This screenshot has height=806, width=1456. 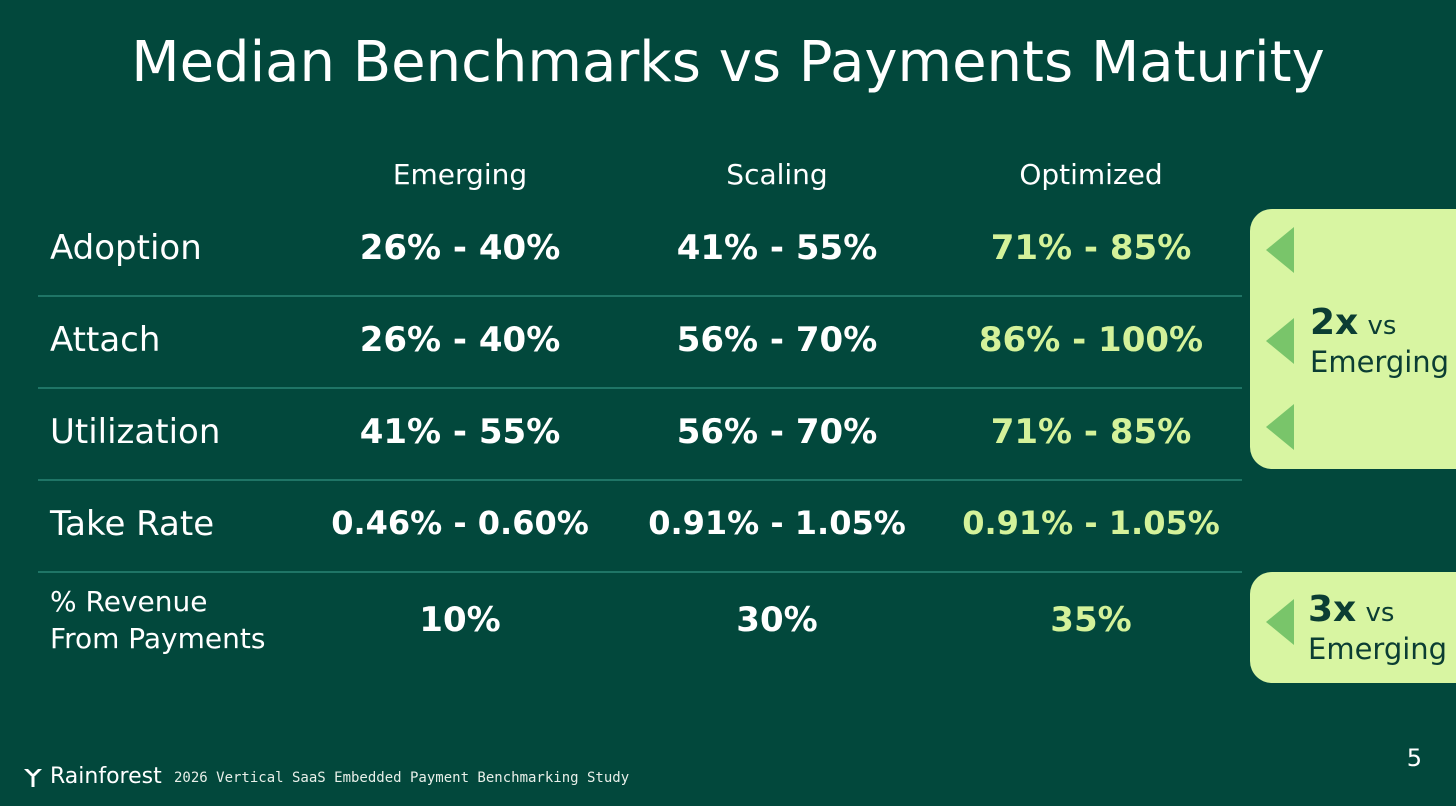 I want to click on row-label-line: % Revenue, so click(x=129, y=601).